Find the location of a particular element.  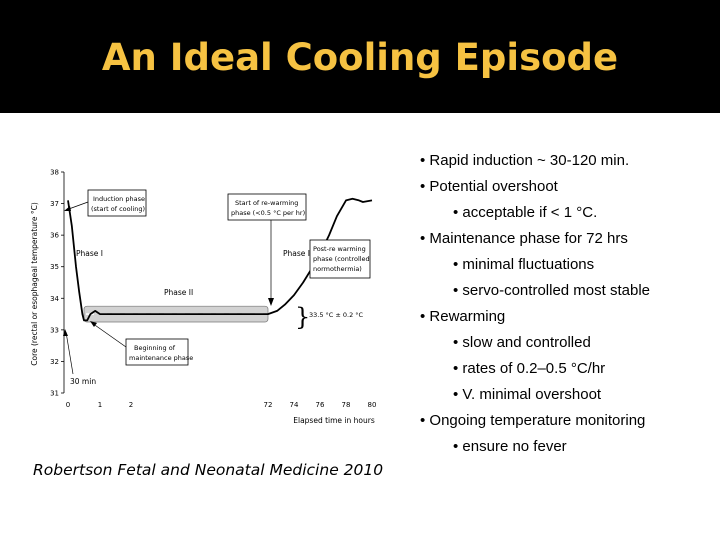

post-rewarming-annotation-box is located at coordinates (340, 259).